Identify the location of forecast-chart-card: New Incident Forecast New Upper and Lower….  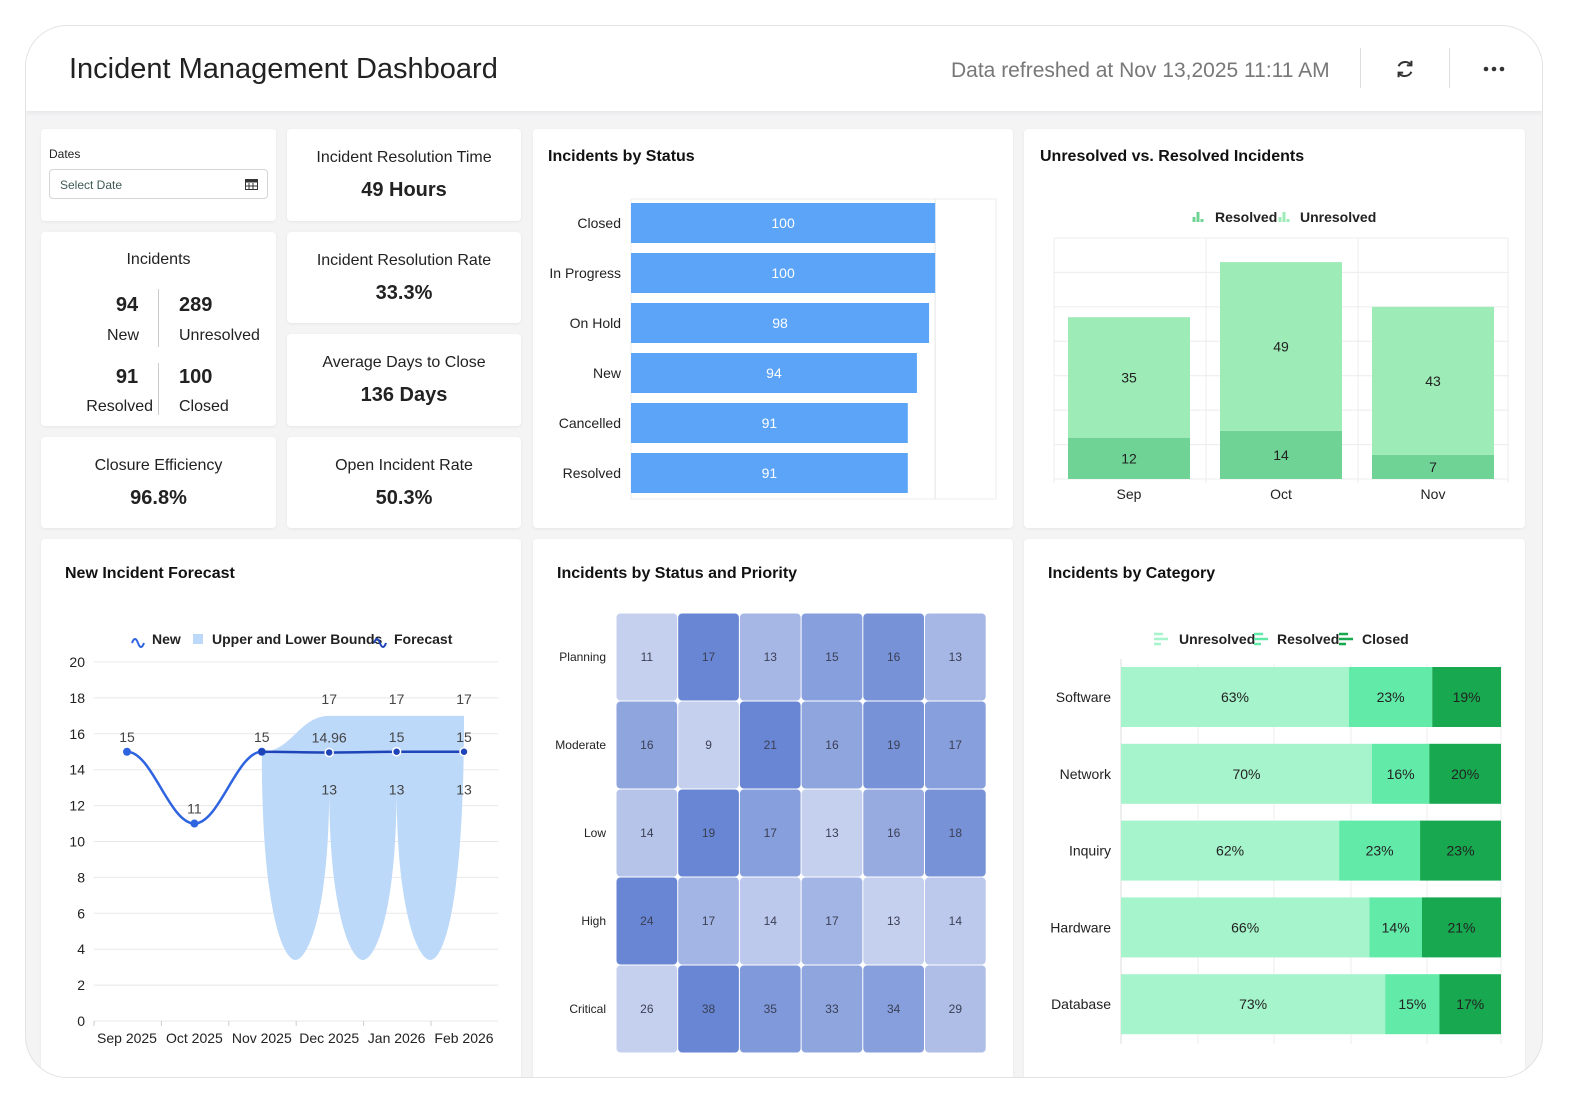
(281, 808).